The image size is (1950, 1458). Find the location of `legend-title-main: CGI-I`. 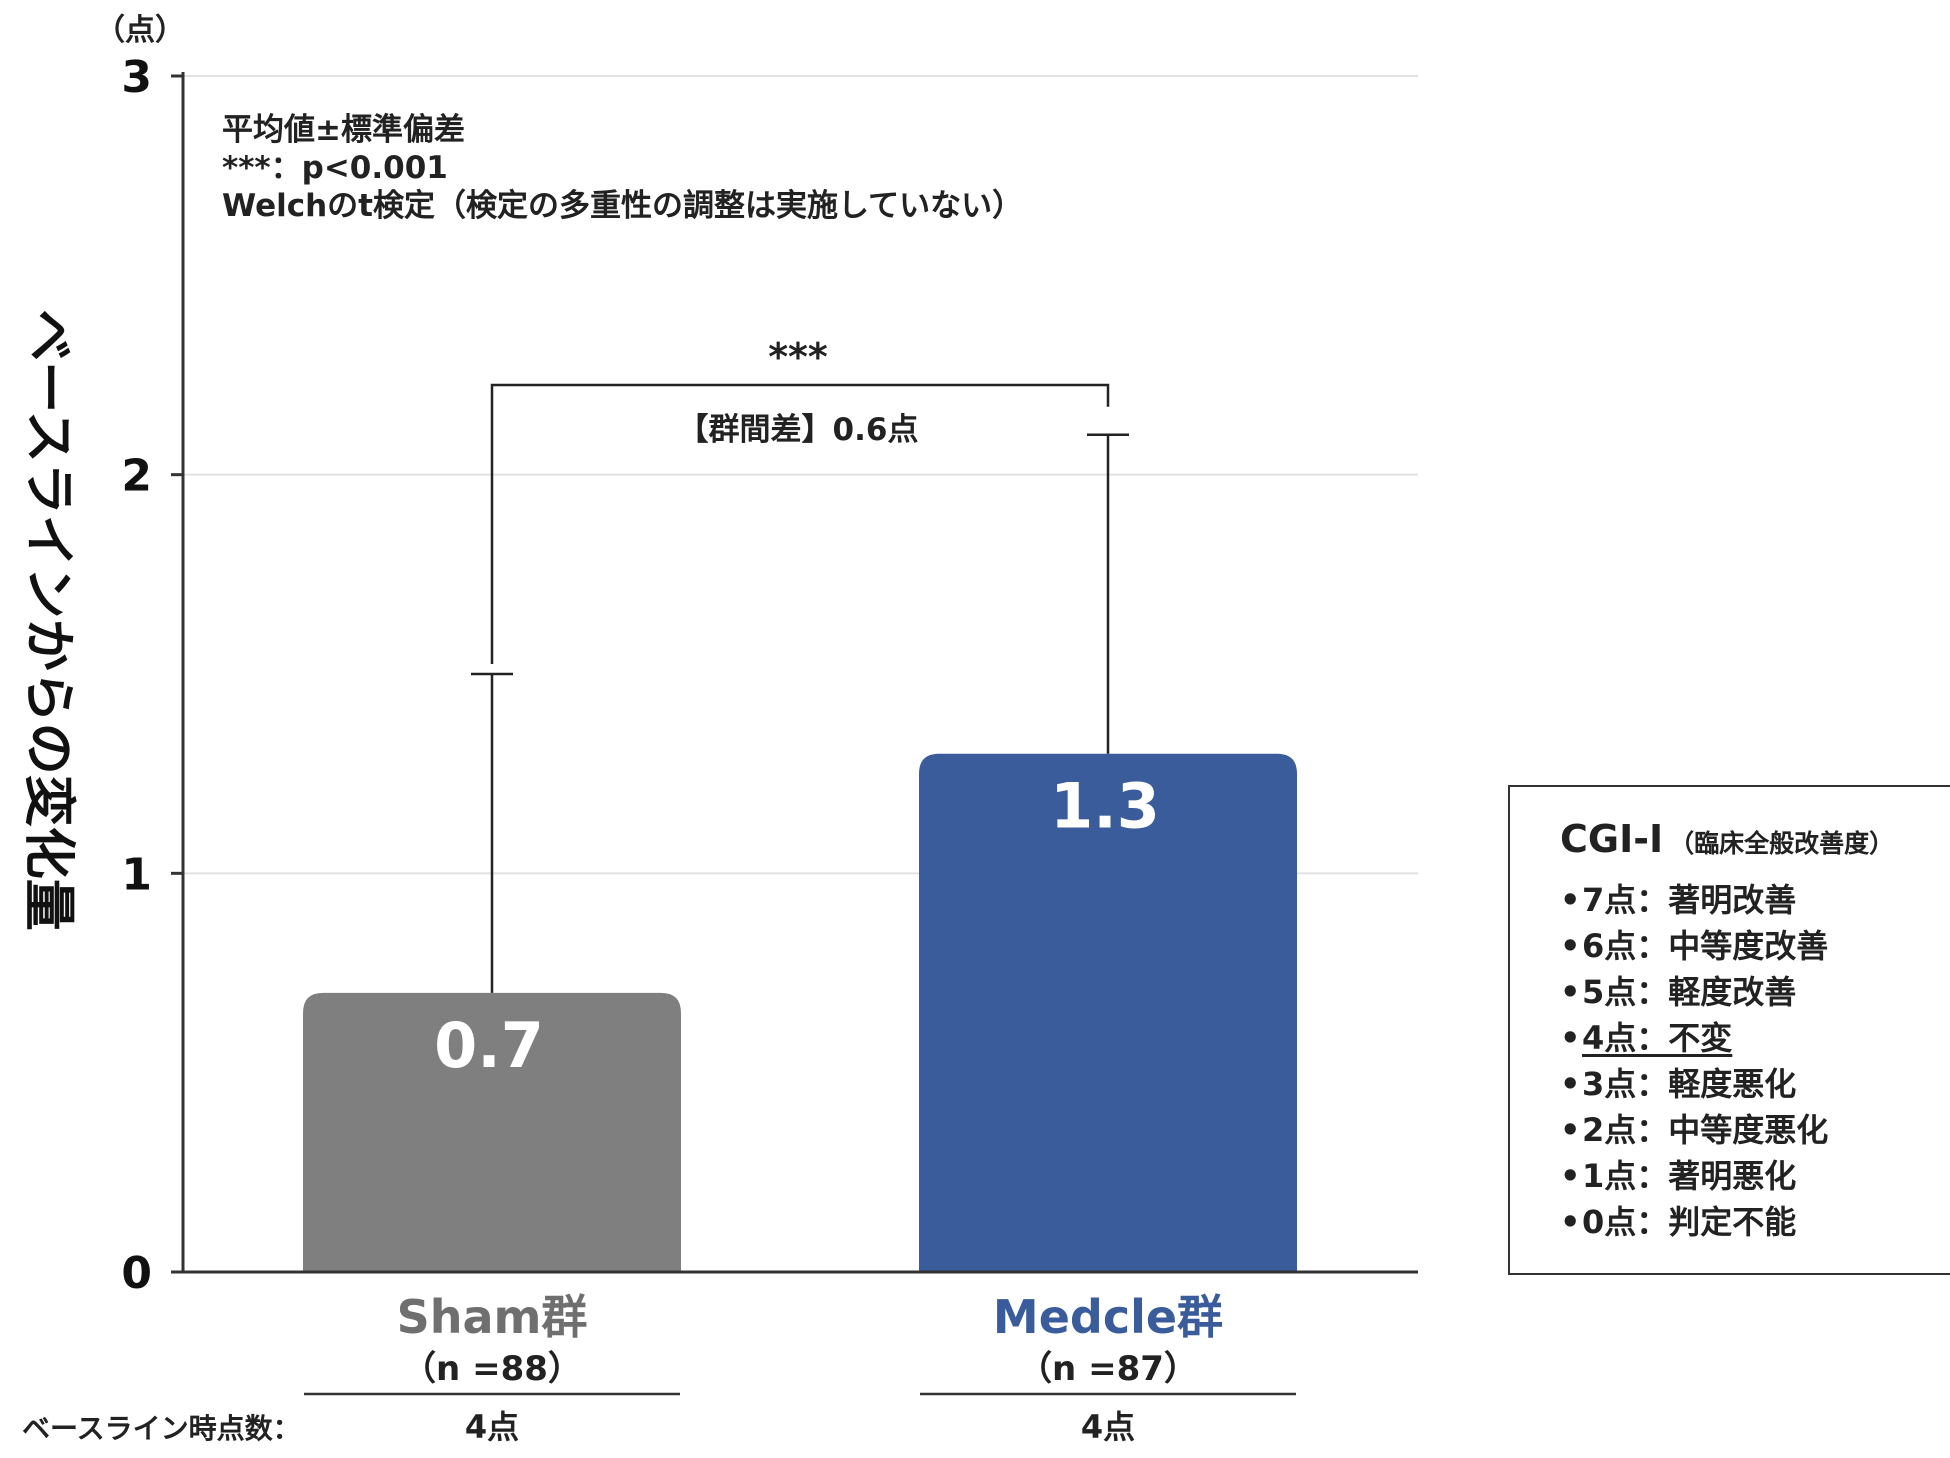

legend-title-main: CGI-I is located at coordinates (1612, 839).